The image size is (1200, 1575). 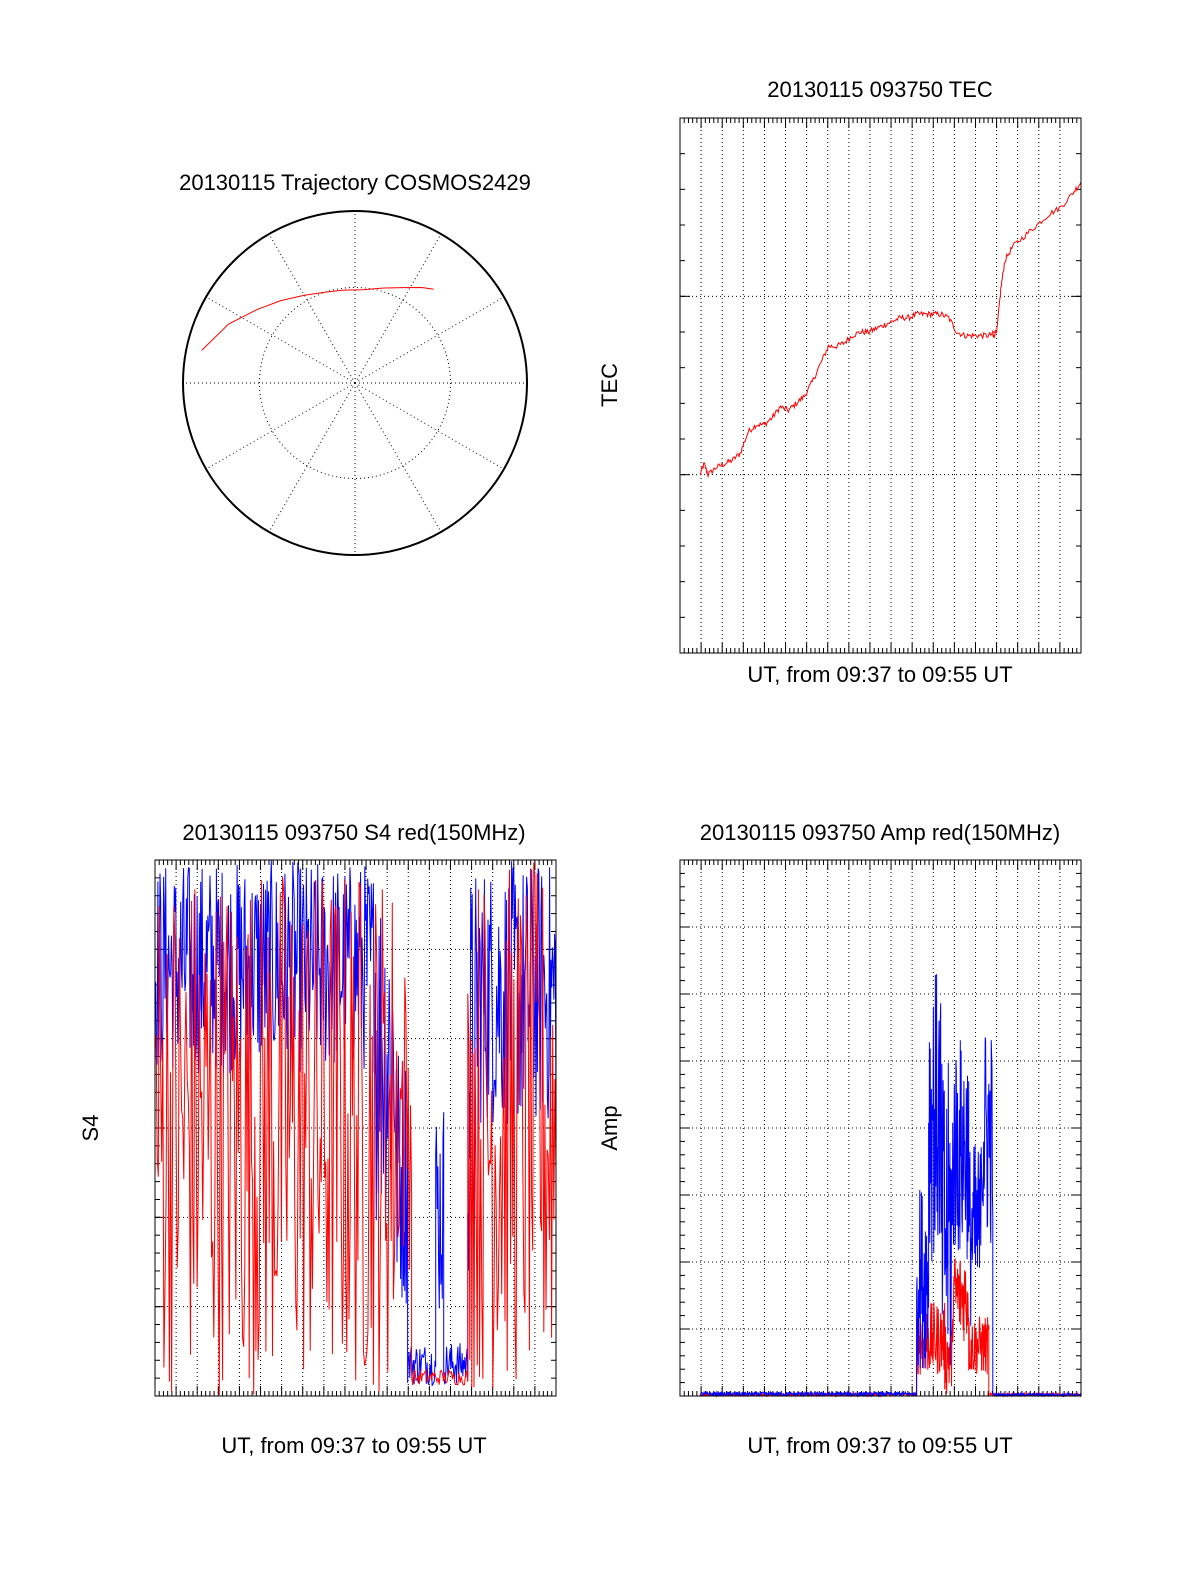 I want to click on amp-grid, so click(x=880, y=1128).